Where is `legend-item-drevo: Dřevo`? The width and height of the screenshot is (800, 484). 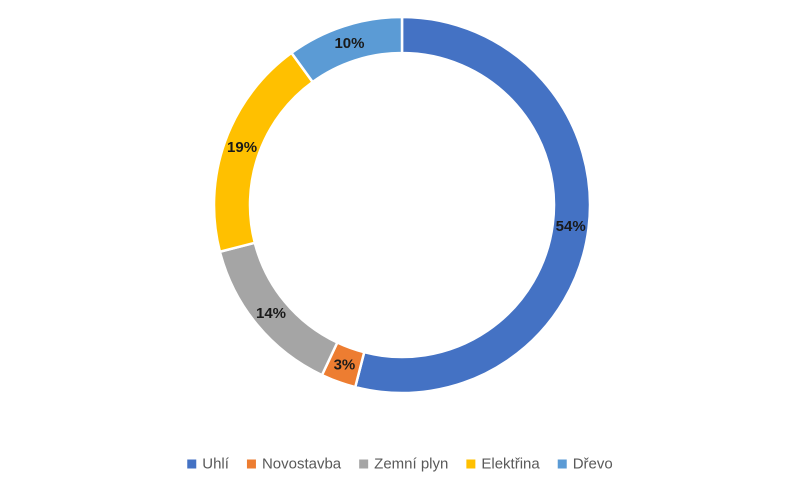 legend-item-drevo: Dřevo is located at coordinates (585, 464).